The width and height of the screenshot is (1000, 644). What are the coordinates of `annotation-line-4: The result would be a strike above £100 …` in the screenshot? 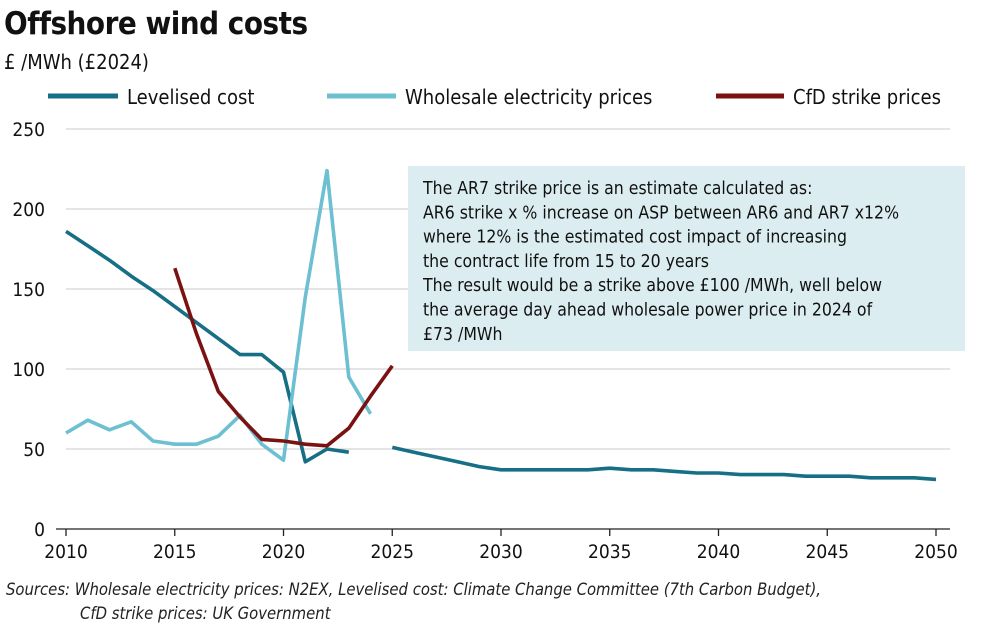 It's located at (652, 286).